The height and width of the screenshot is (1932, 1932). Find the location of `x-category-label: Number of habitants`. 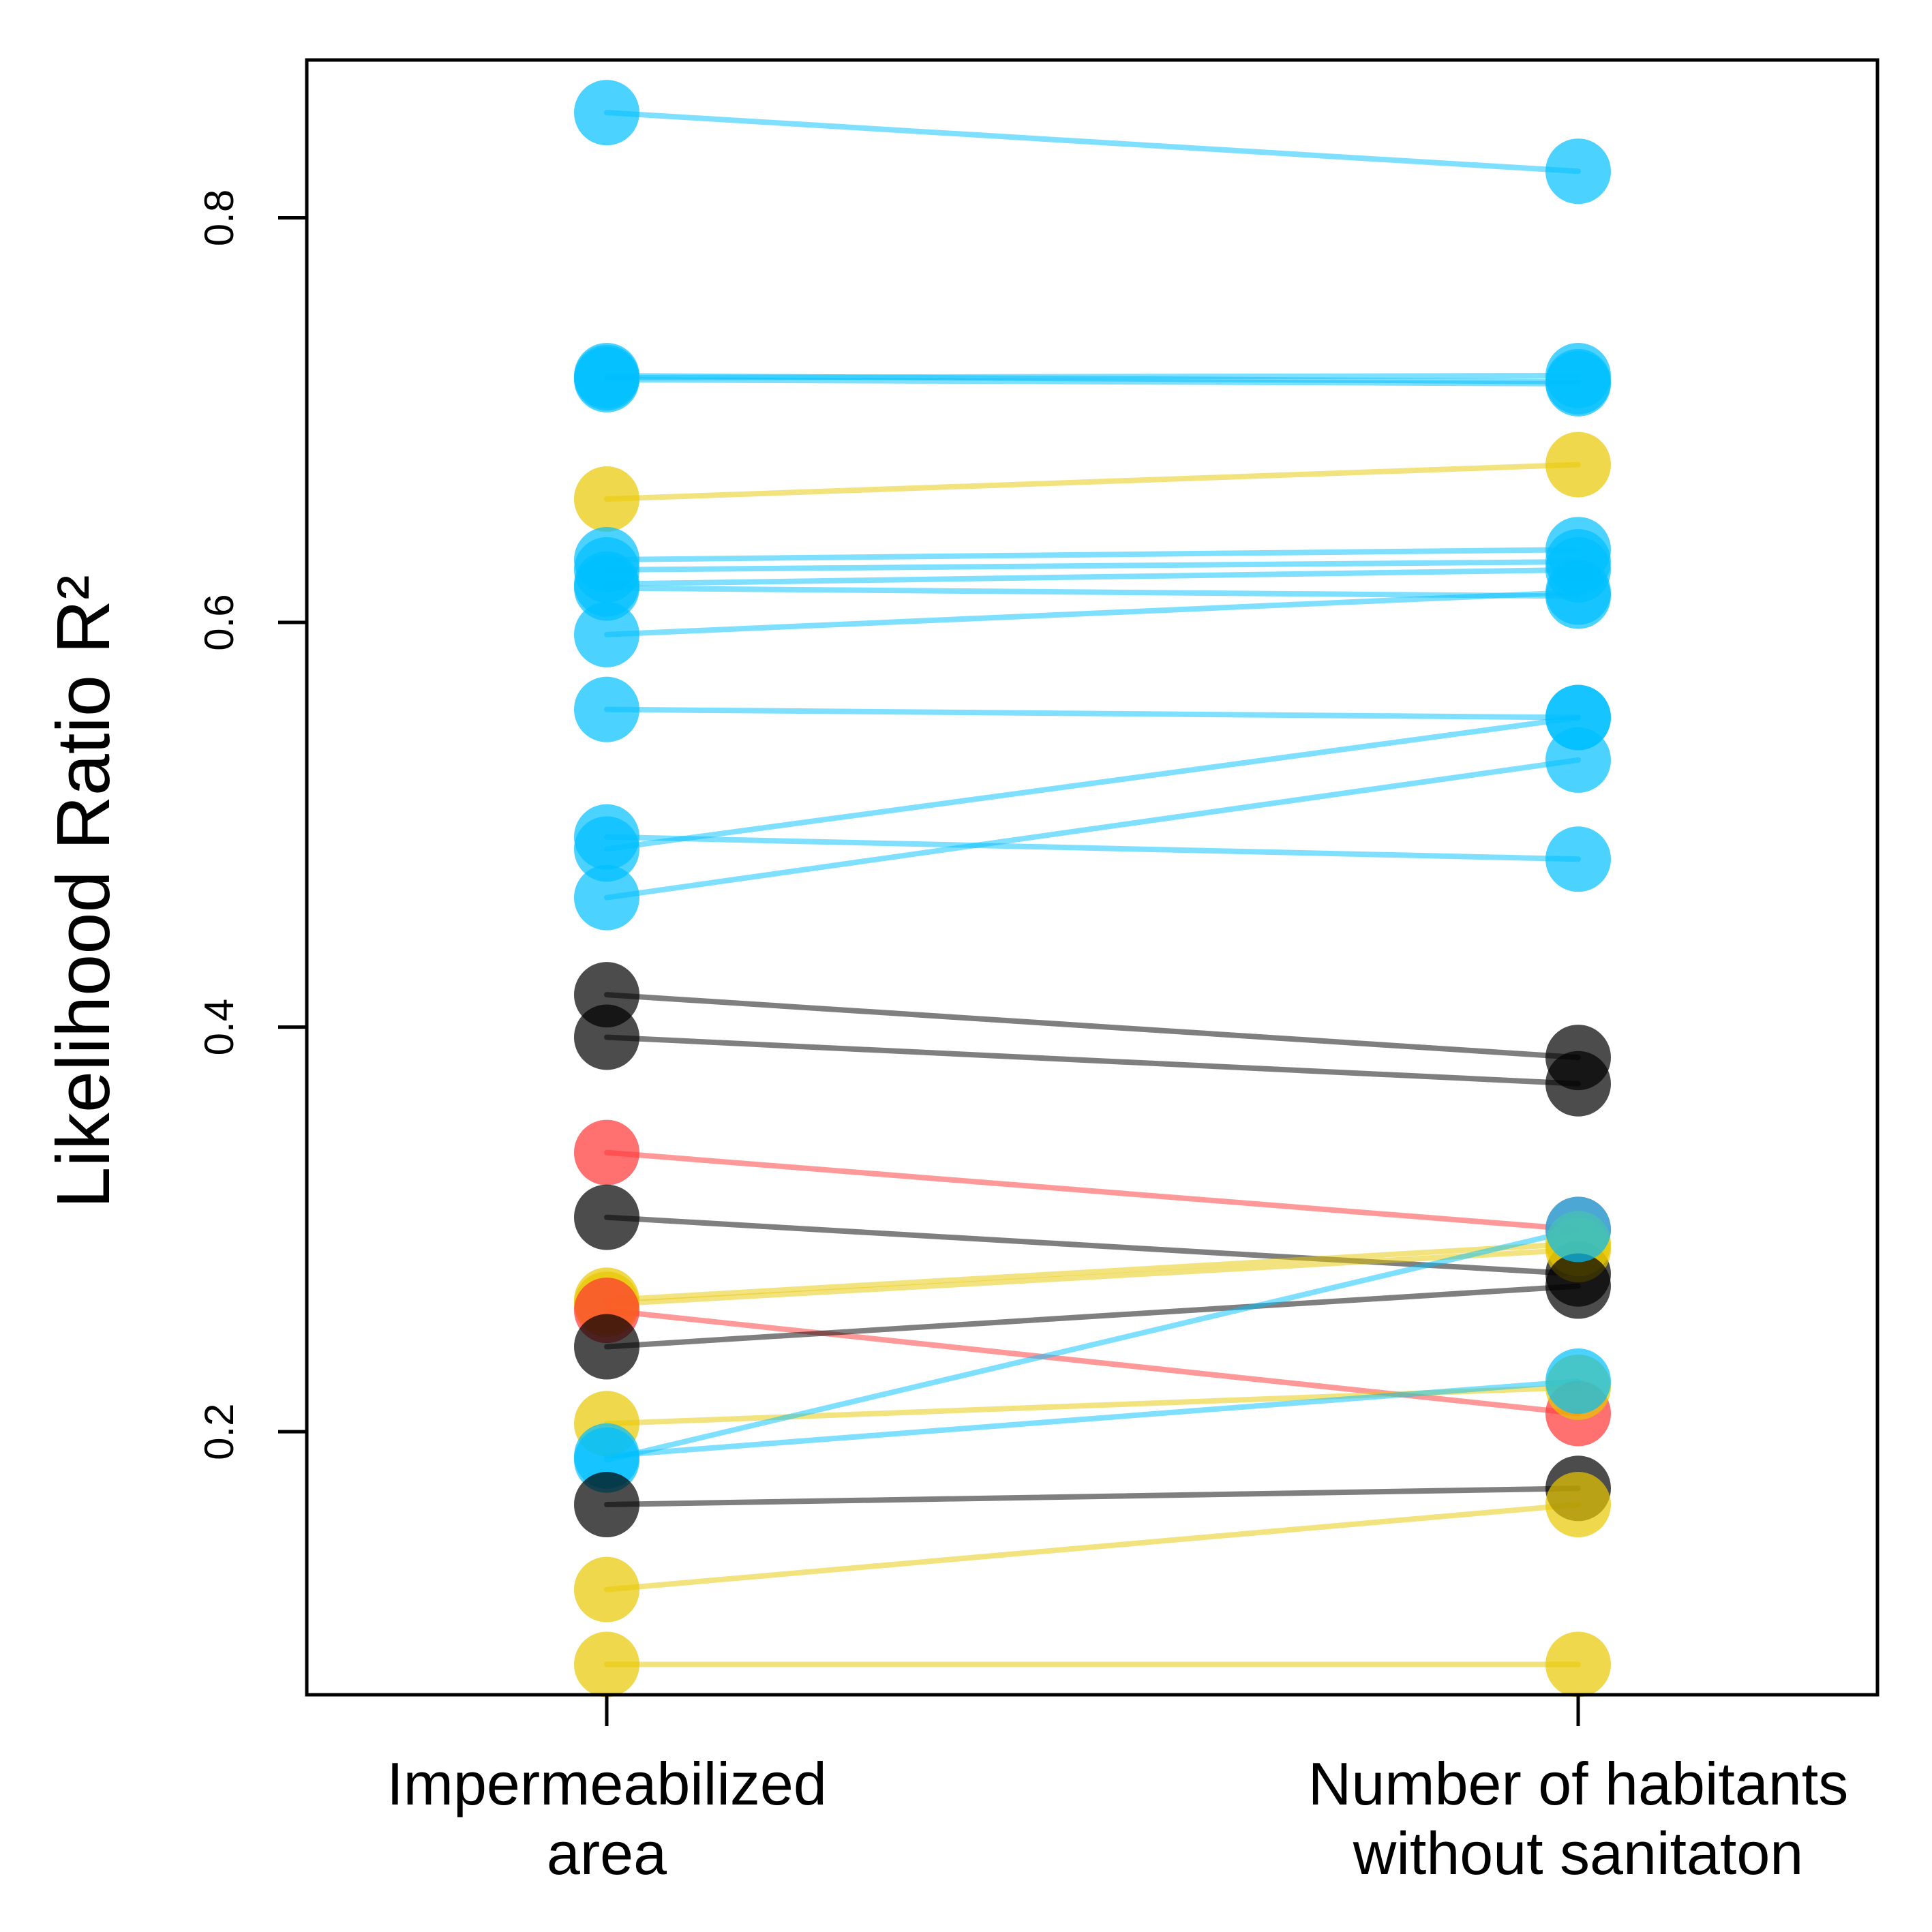

x-category-label: Number of habitants is located at coordinates (1578, 1783).